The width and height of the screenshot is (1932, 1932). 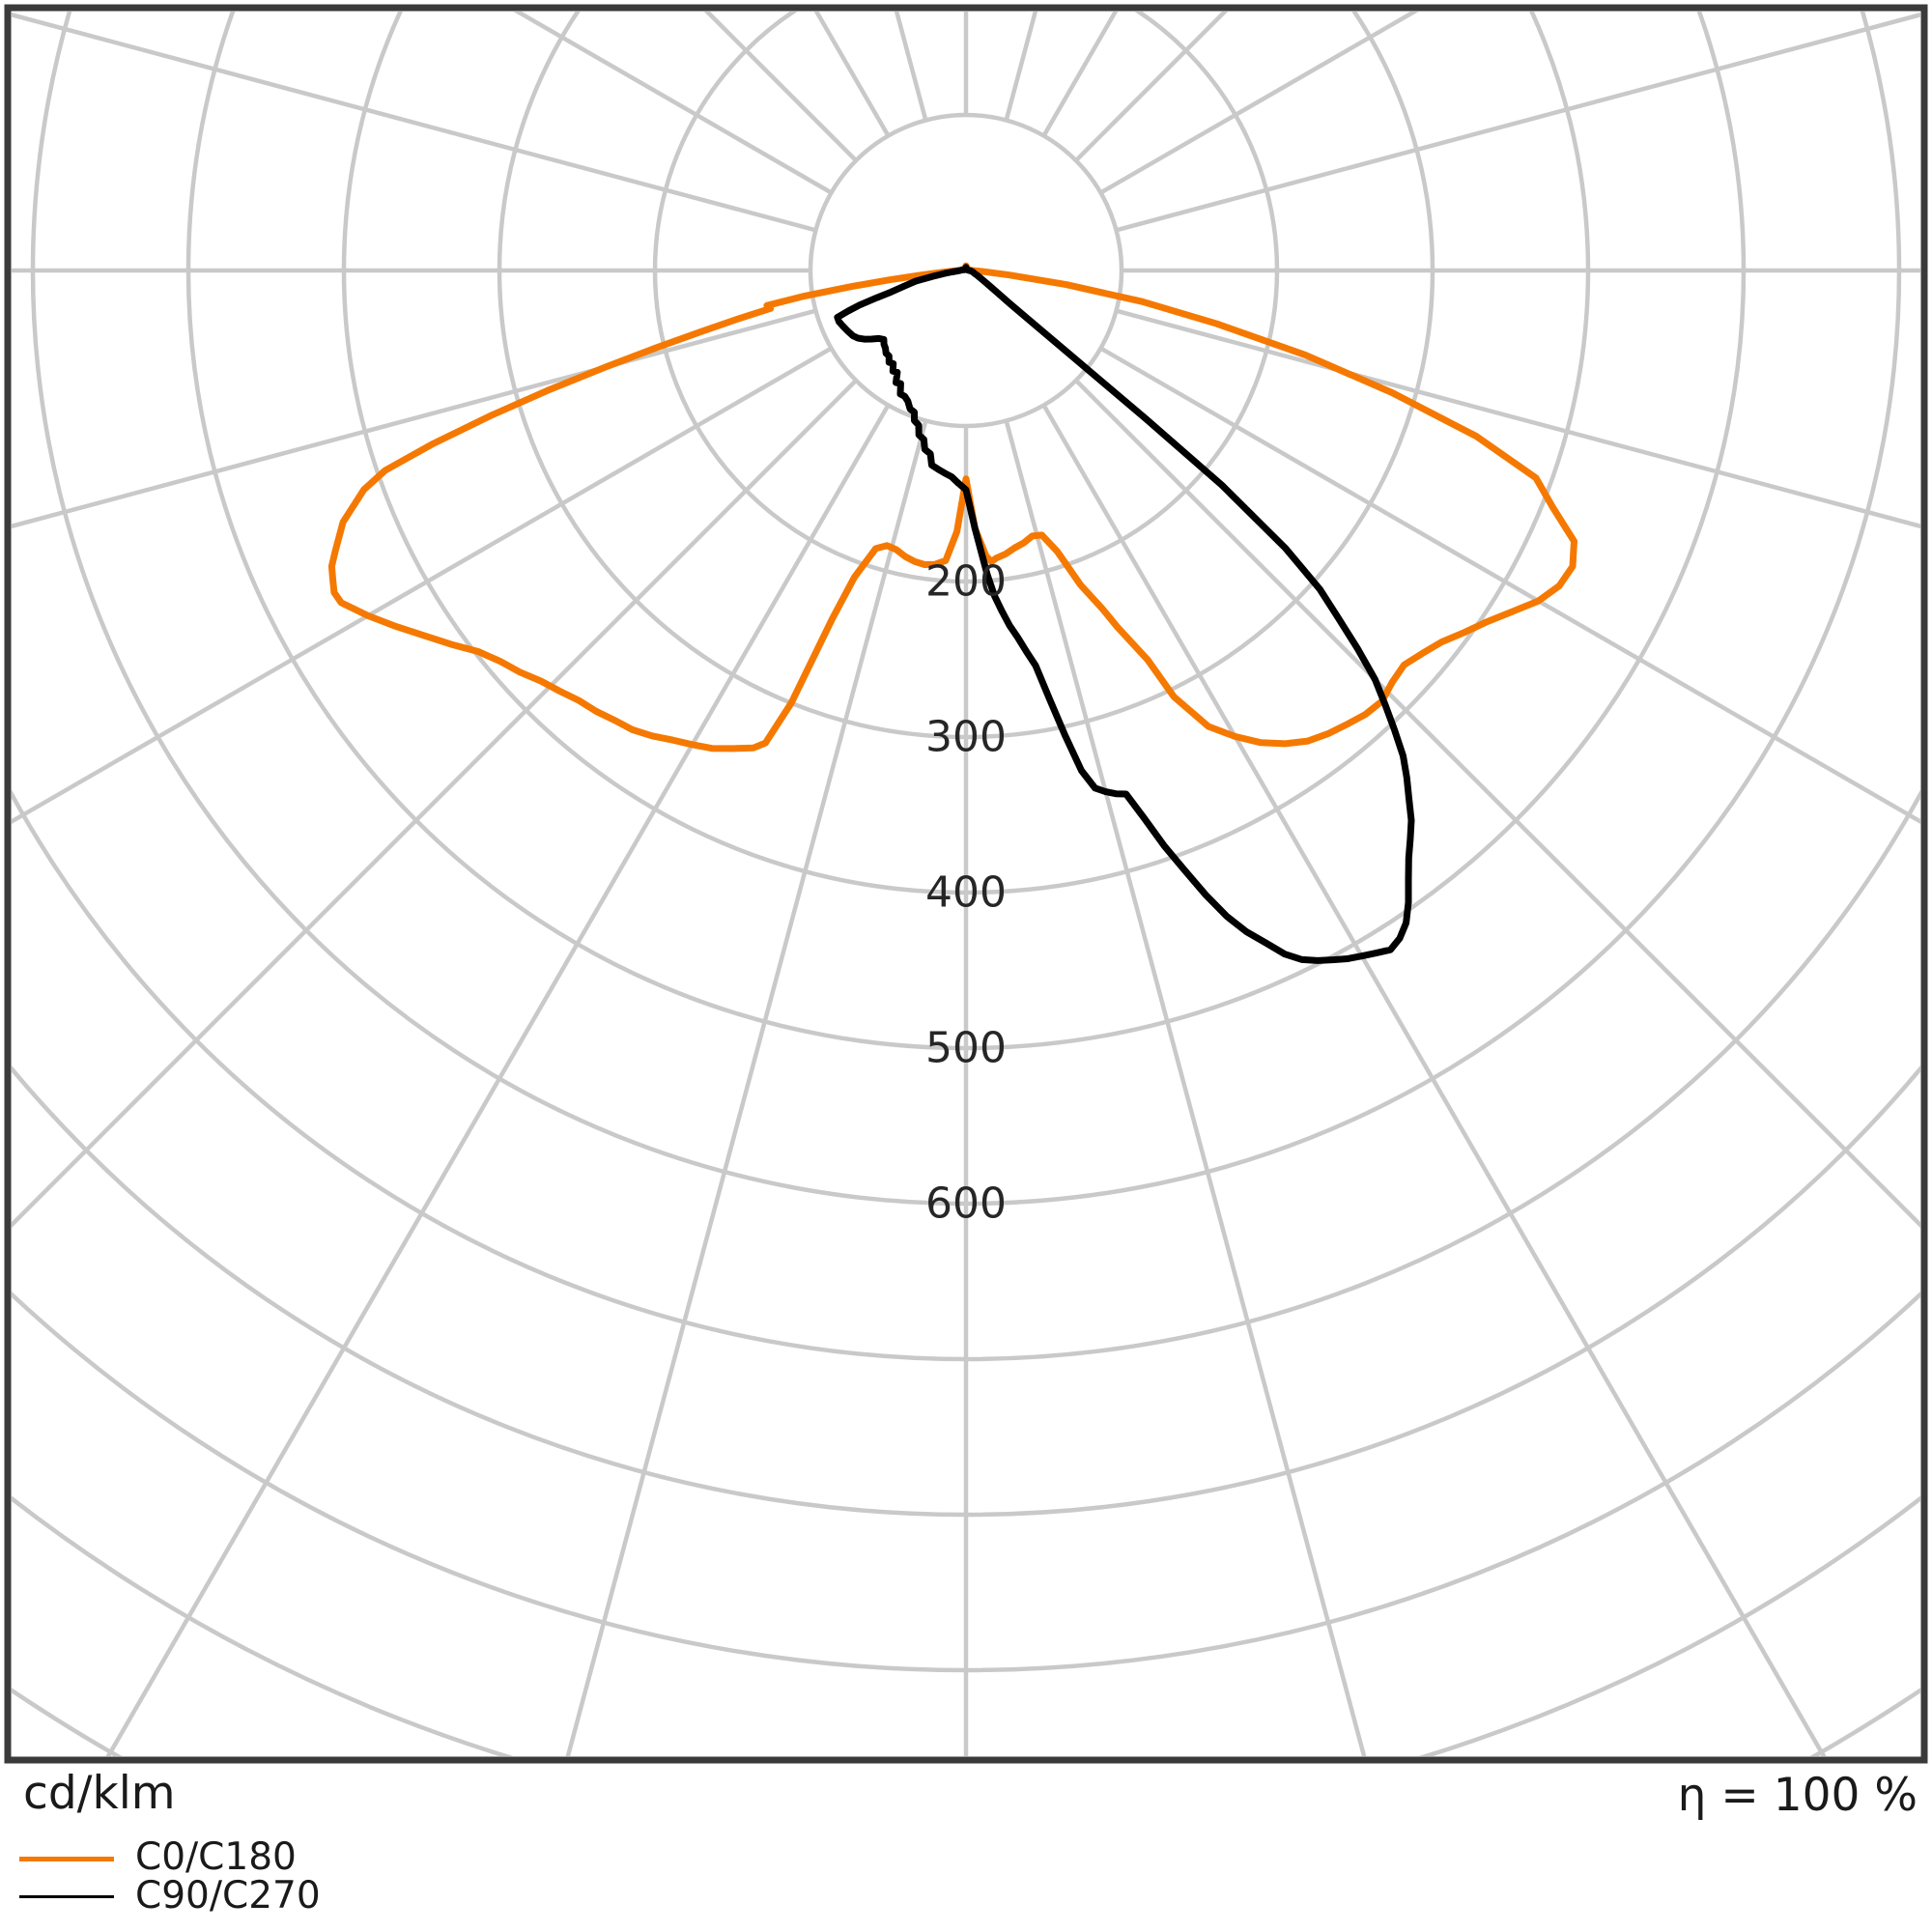 What do you see at coordinates (99, 1793) in the screenshot?
I see `radial-unit-label: cd/klm` at bounding box center [99, 1793].